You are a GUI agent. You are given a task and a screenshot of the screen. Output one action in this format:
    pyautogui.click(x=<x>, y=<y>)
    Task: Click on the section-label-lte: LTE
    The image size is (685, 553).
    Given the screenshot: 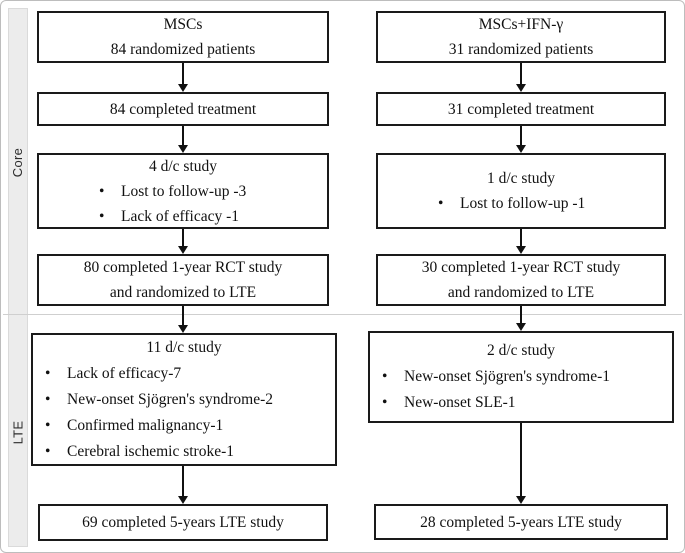 What is the action you would take?
    pyautogui.click(x=18, y=432)
    